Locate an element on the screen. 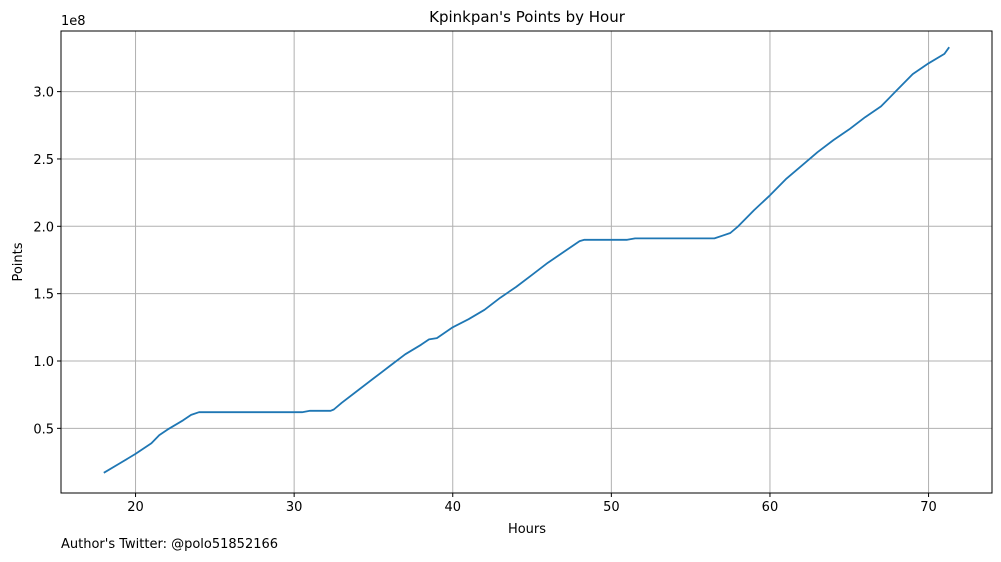 This screenshot has height=562, width=1001. x-tick-label: 50 is located at coordinates (611, 507).